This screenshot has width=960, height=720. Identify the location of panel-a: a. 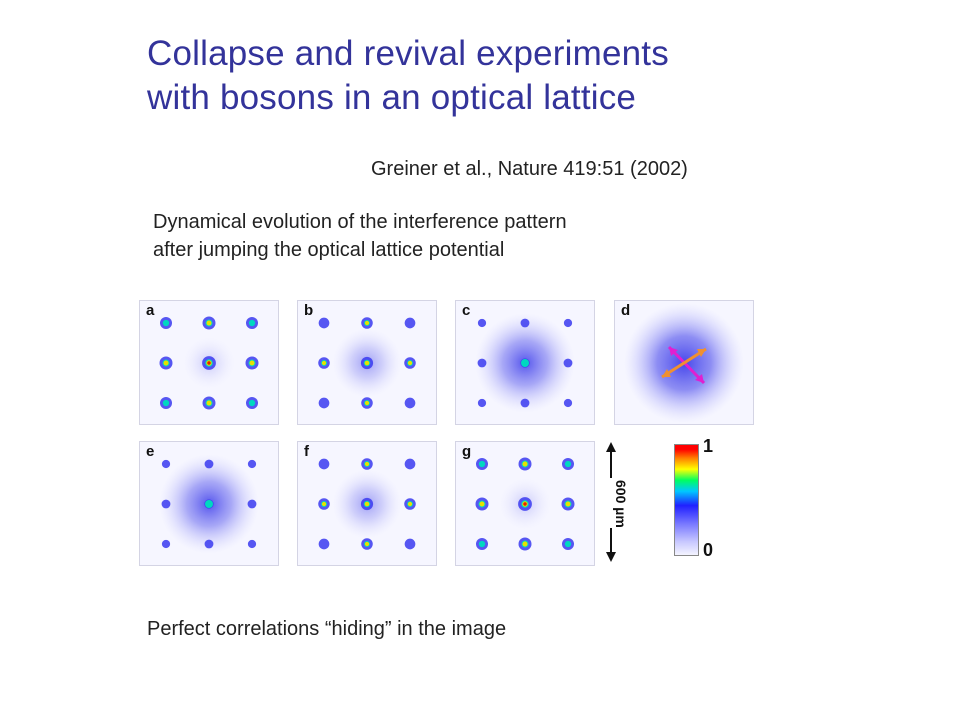
(209, 362).